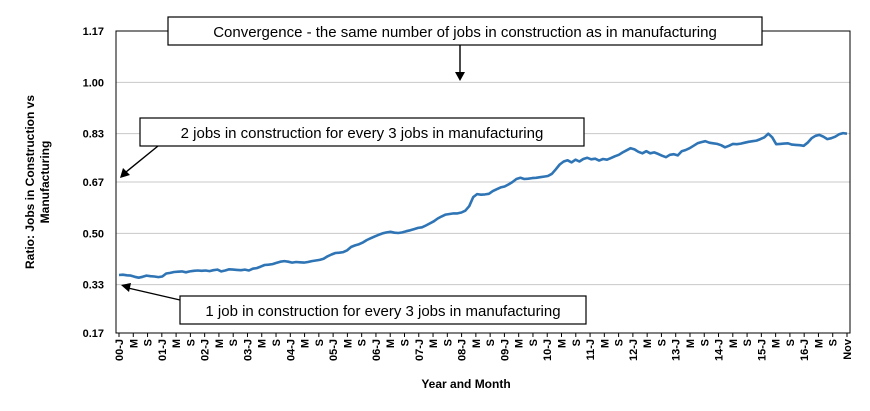 This screenshot has height=411, width=870. I want to click on y-axis-title-line-1: Ratio: Jobs in Construction vs, so click(30, 182).